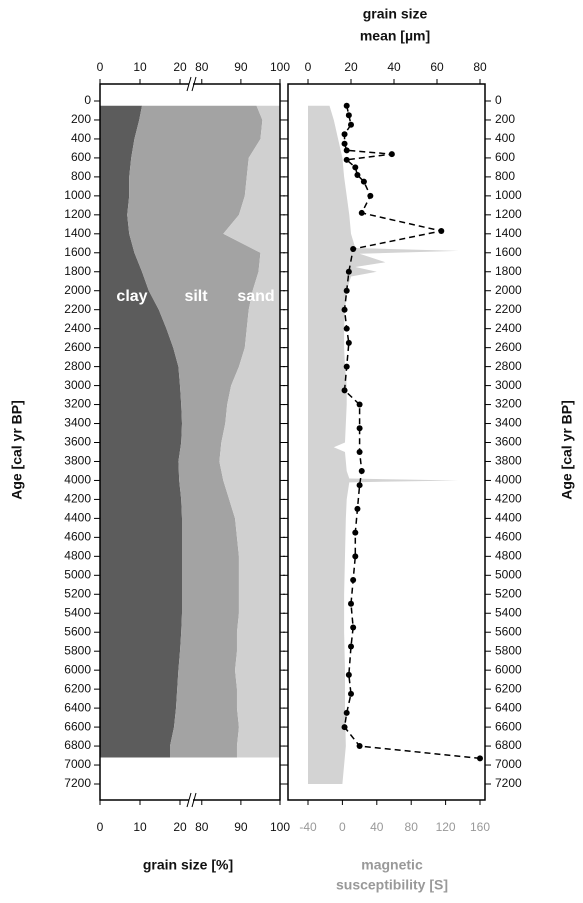 This screenshot has height=903, width=583. What do you see at coordinates (77, 423) in the screenshot?
I see `y-tick-label: 3400` at bounding box center [77, 423].